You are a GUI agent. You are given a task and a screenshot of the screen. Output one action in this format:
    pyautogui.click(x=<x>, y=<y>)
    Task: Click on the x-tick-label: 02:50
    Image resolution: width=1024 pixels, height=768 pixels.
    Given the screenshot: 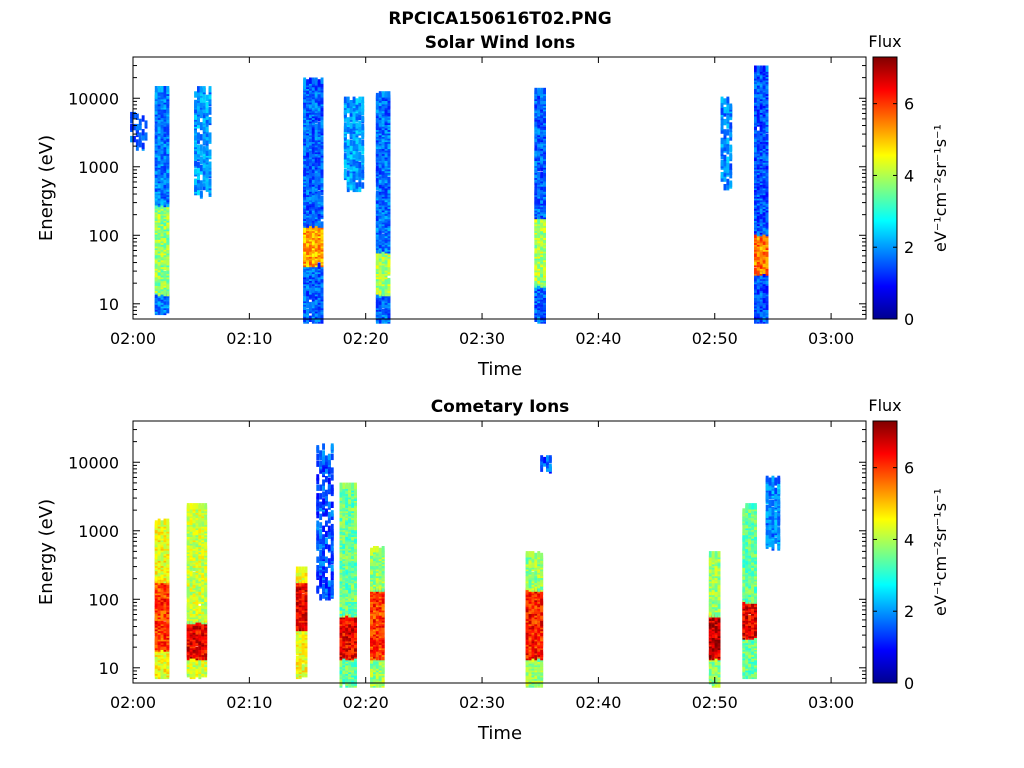 What is the action you would take?
    pyautogui.click(x=715, y=338)
    